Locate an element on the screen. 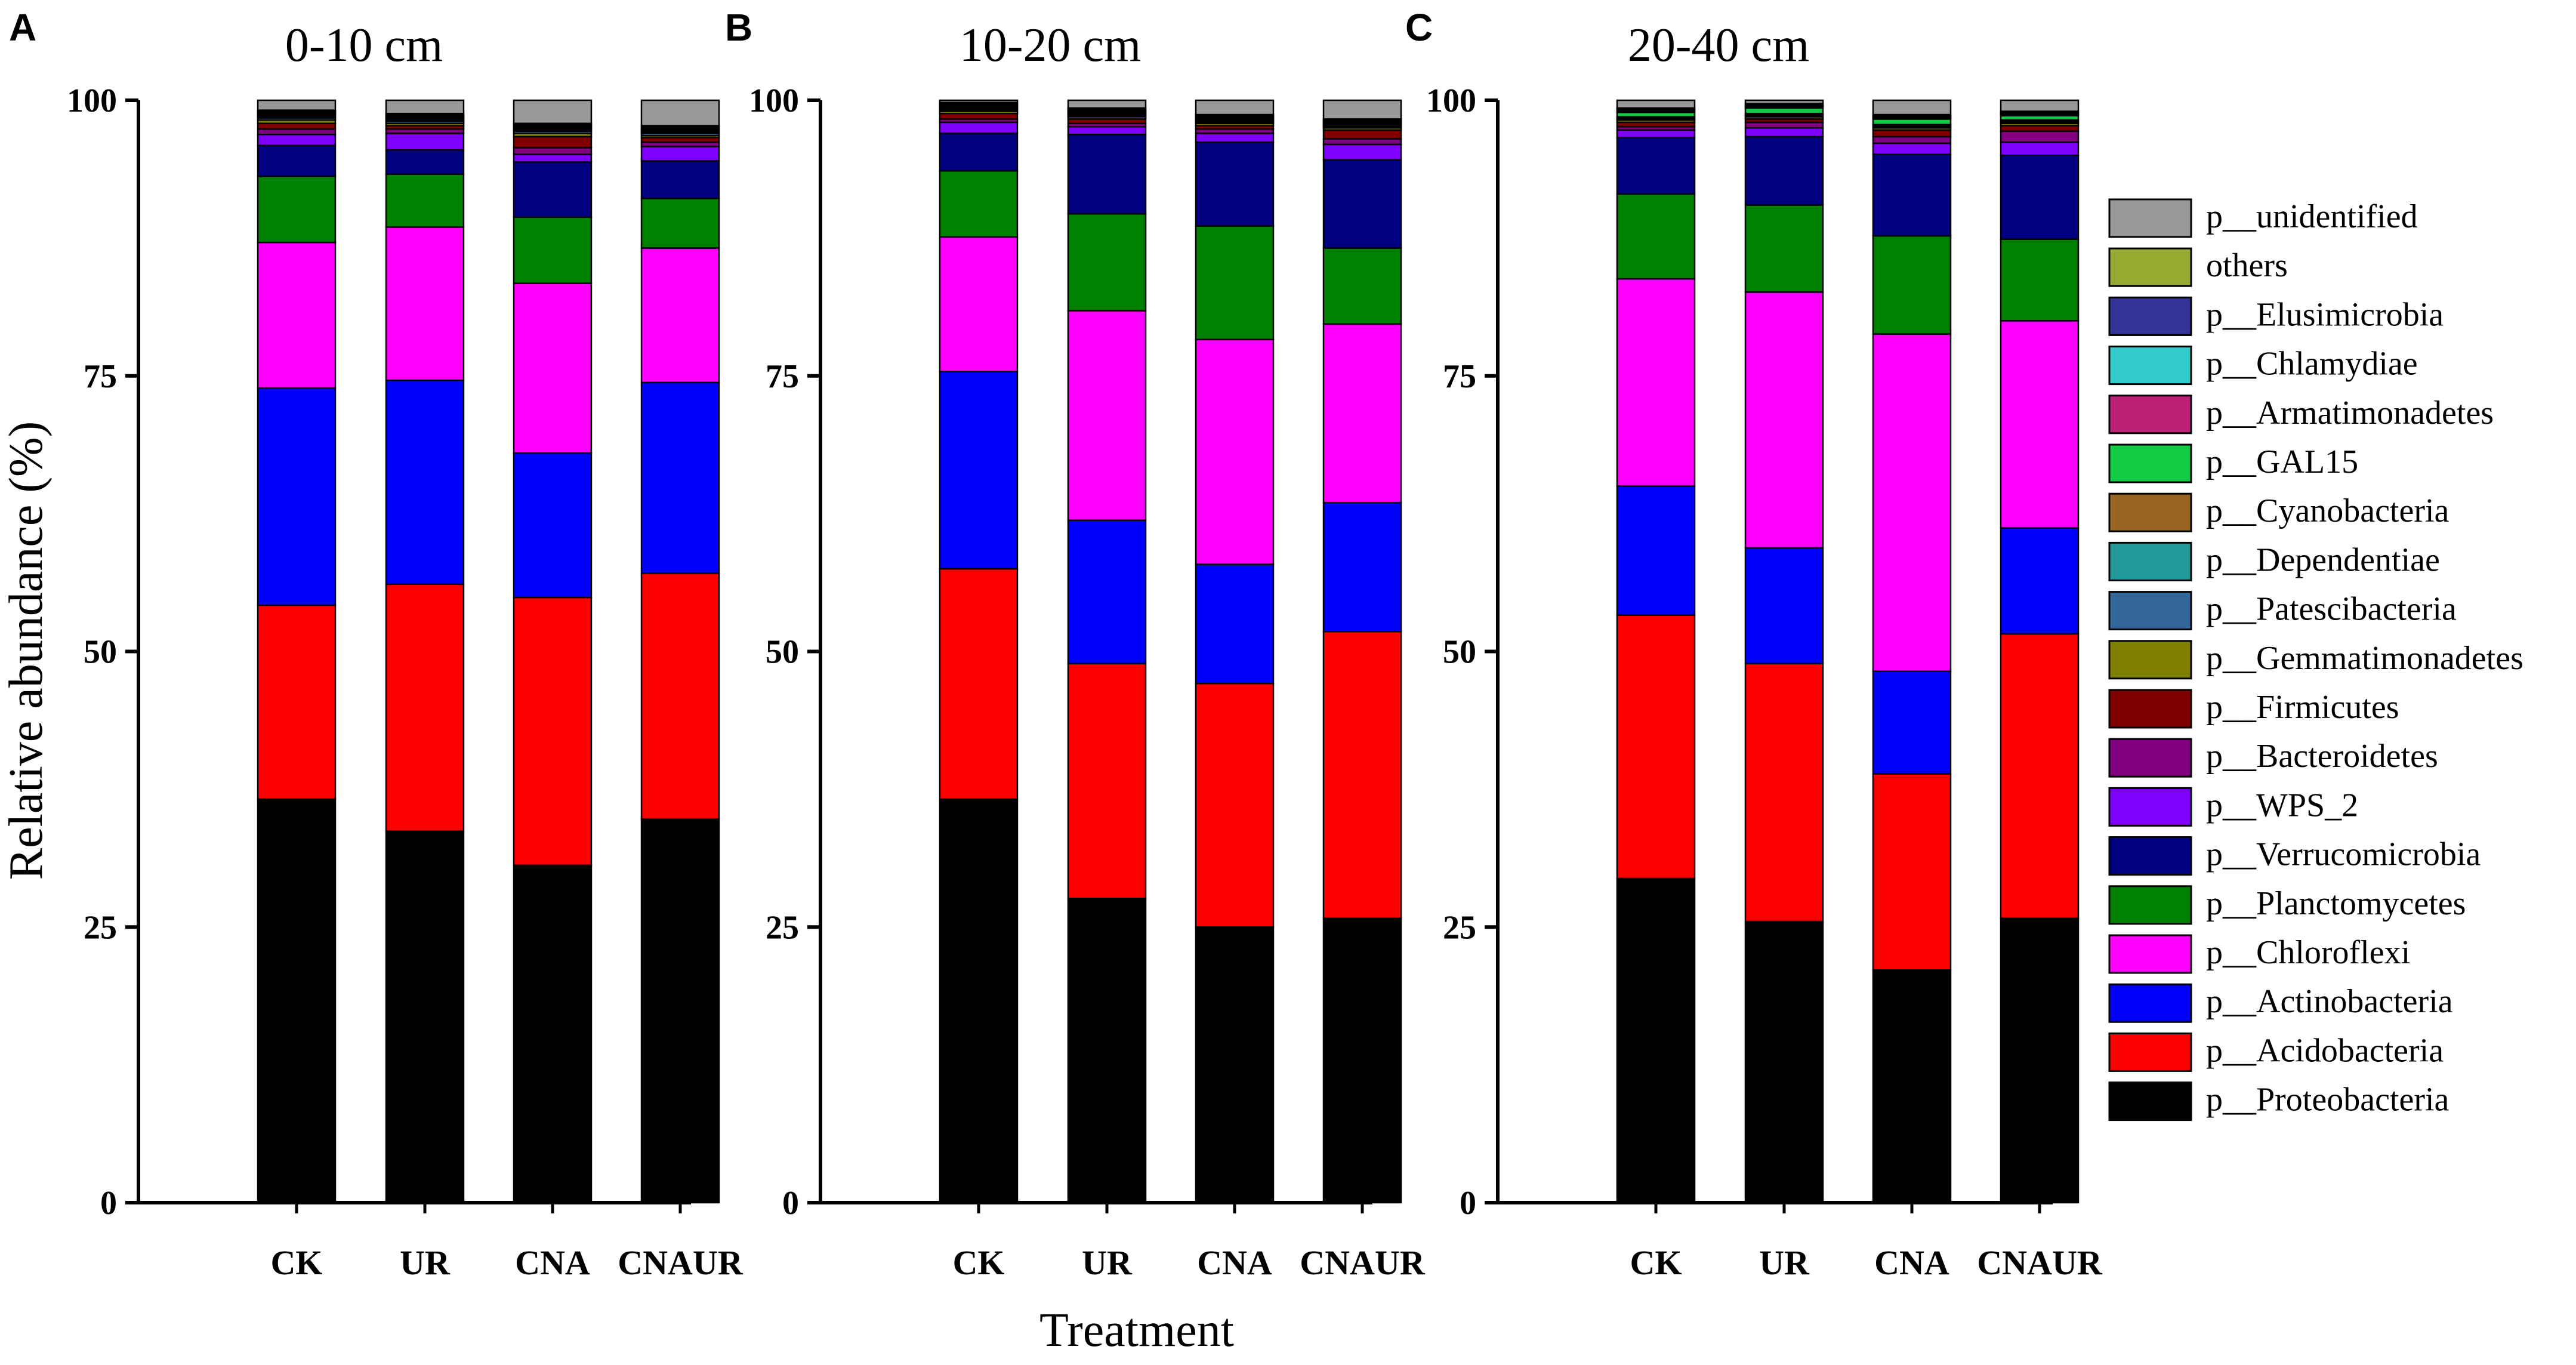 Image resolution: width=2576 pixels, height=1365 pixels. legend-label: others is located at coordinates (2247, 265).